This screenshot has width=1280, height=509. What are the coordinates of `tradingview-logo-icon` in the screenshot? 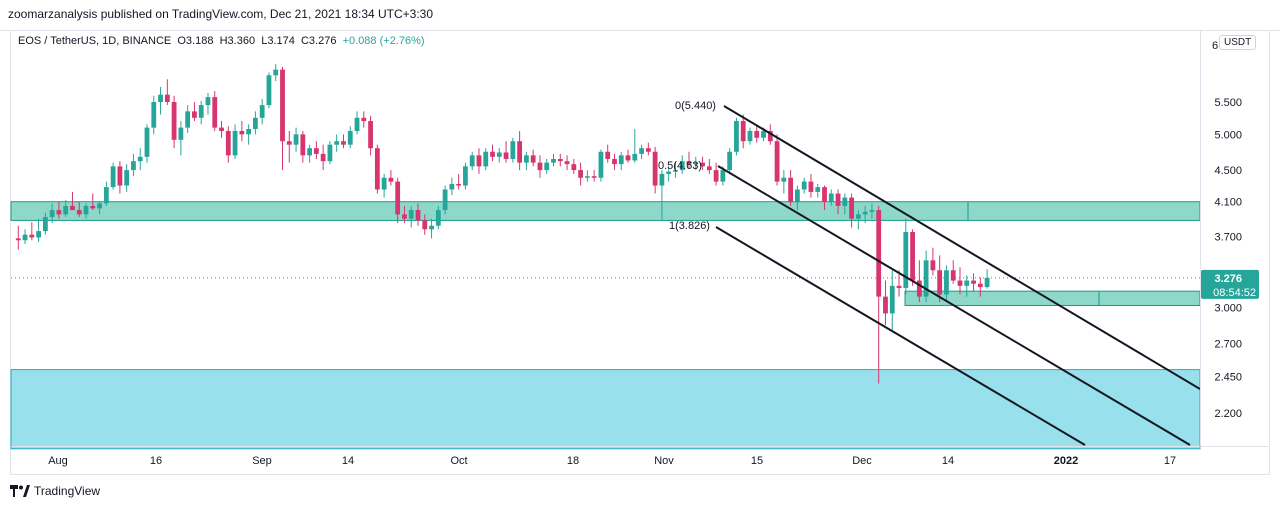 It's located at (20, 491).